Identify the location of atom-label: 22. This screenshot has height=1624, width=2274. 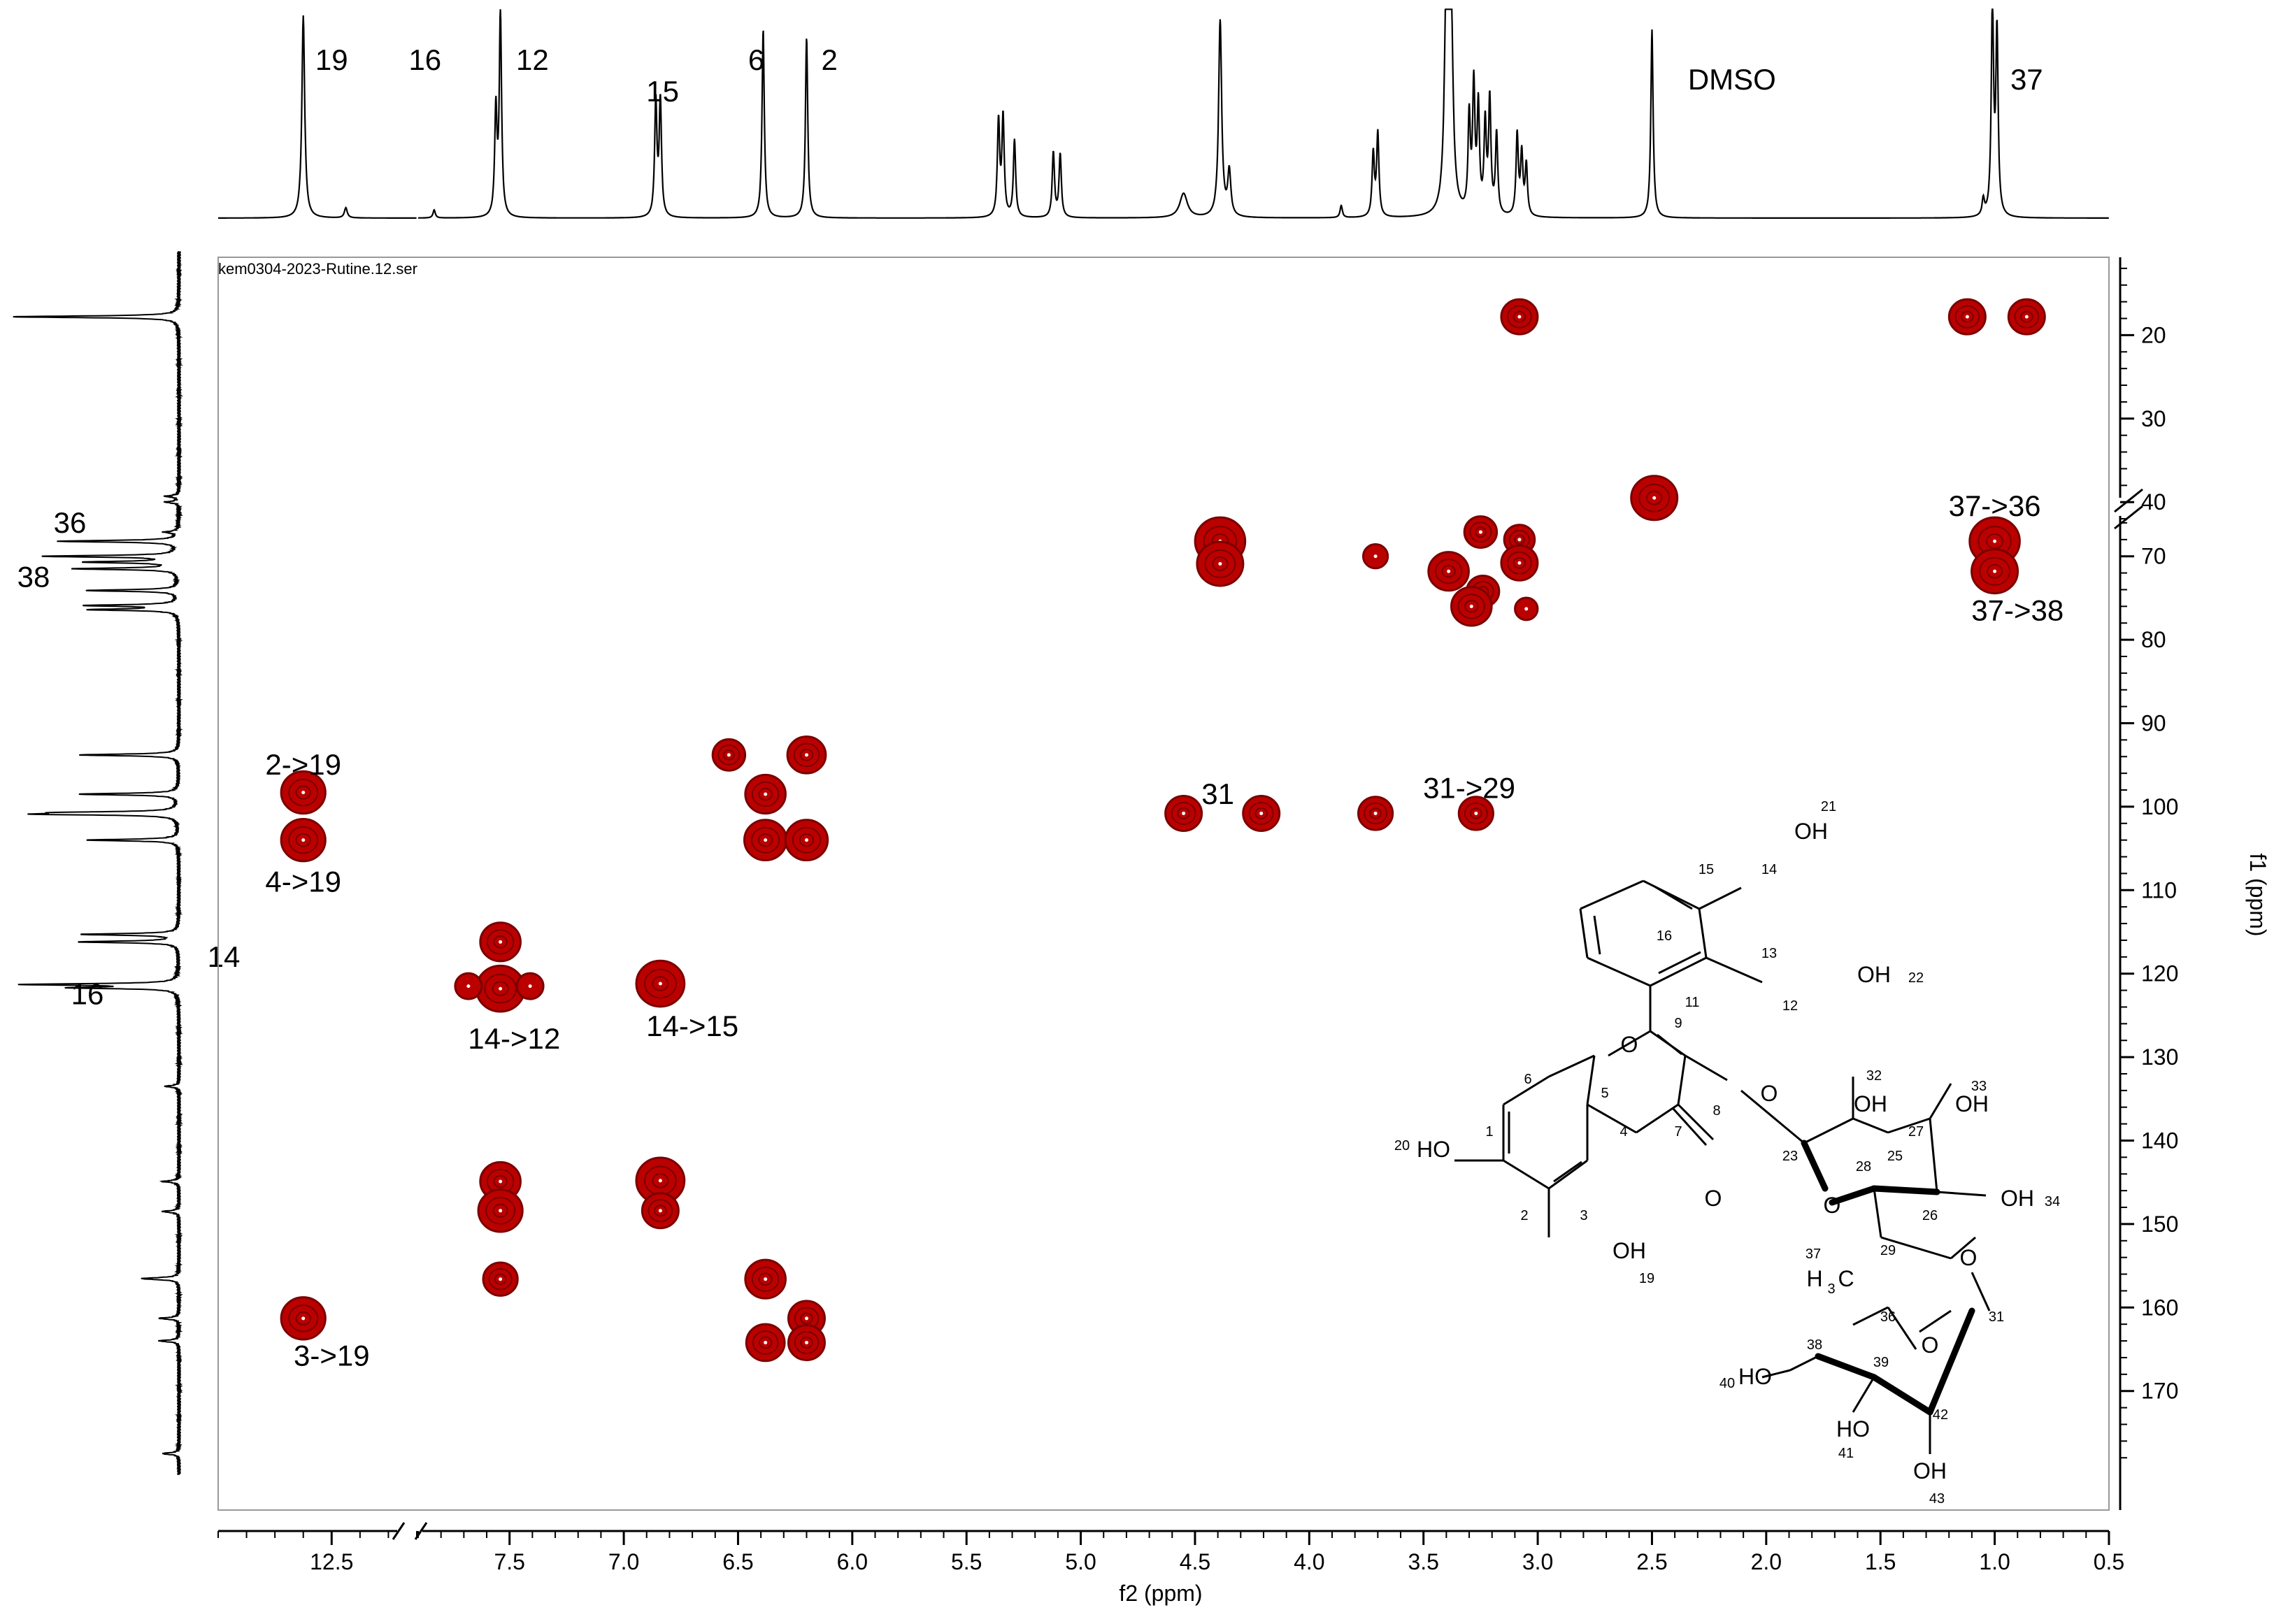
(1916, 978).